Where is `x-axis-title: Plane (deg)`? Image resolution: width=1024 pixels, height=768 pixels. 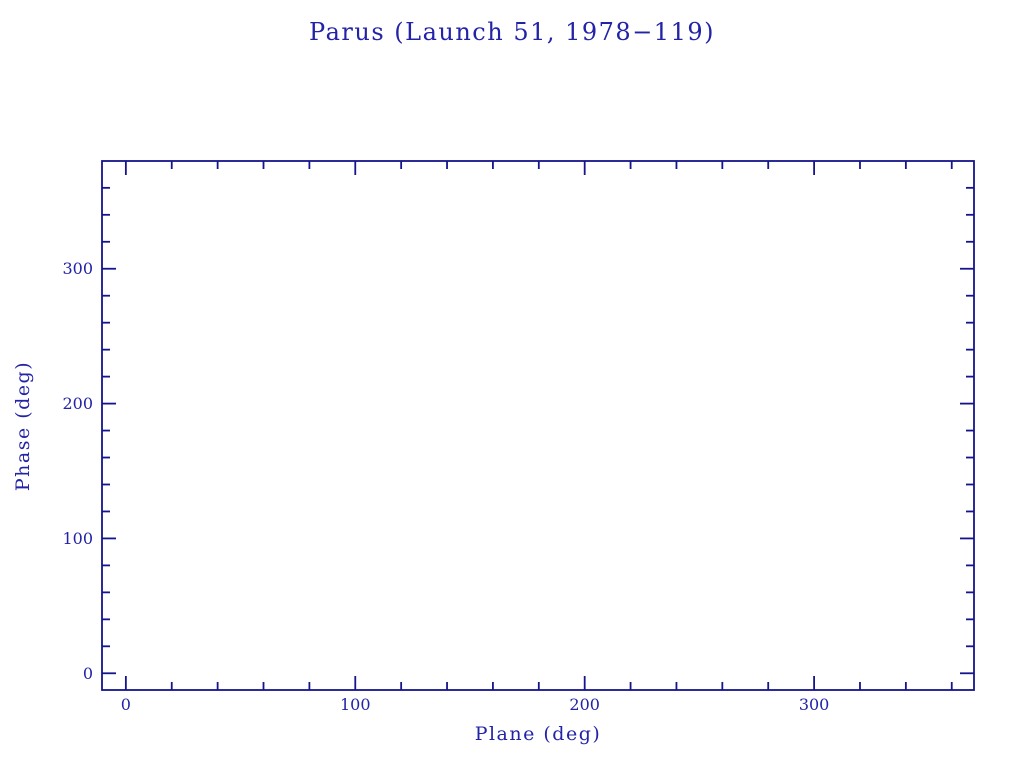
x-axis-title: Plane (deg) is located at coordinates (538, 734).